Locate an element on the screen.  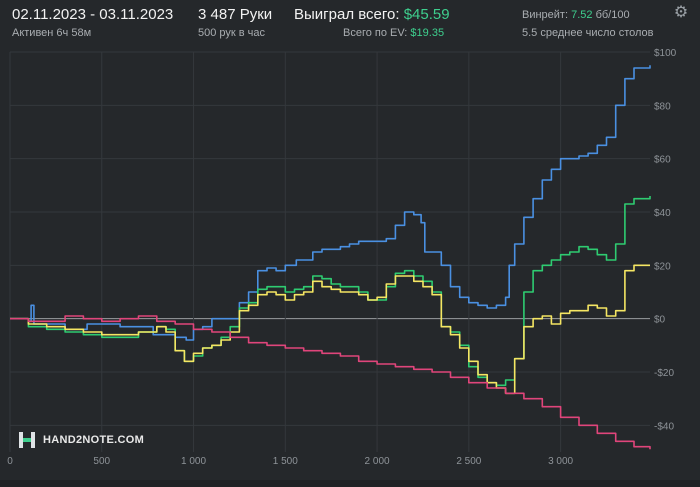
winrate-value: 7.52 is located at coordinates (582, 15).